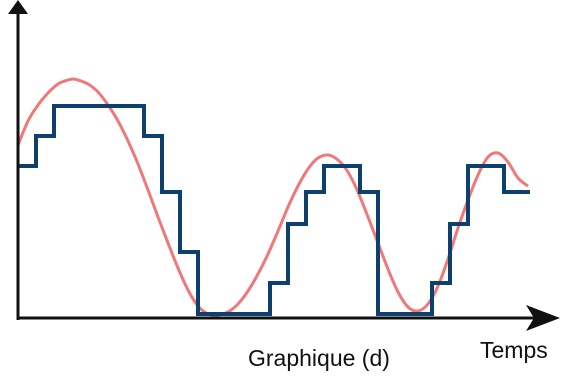  I want to click on x-axis-arrowhead, so click(543, 318).